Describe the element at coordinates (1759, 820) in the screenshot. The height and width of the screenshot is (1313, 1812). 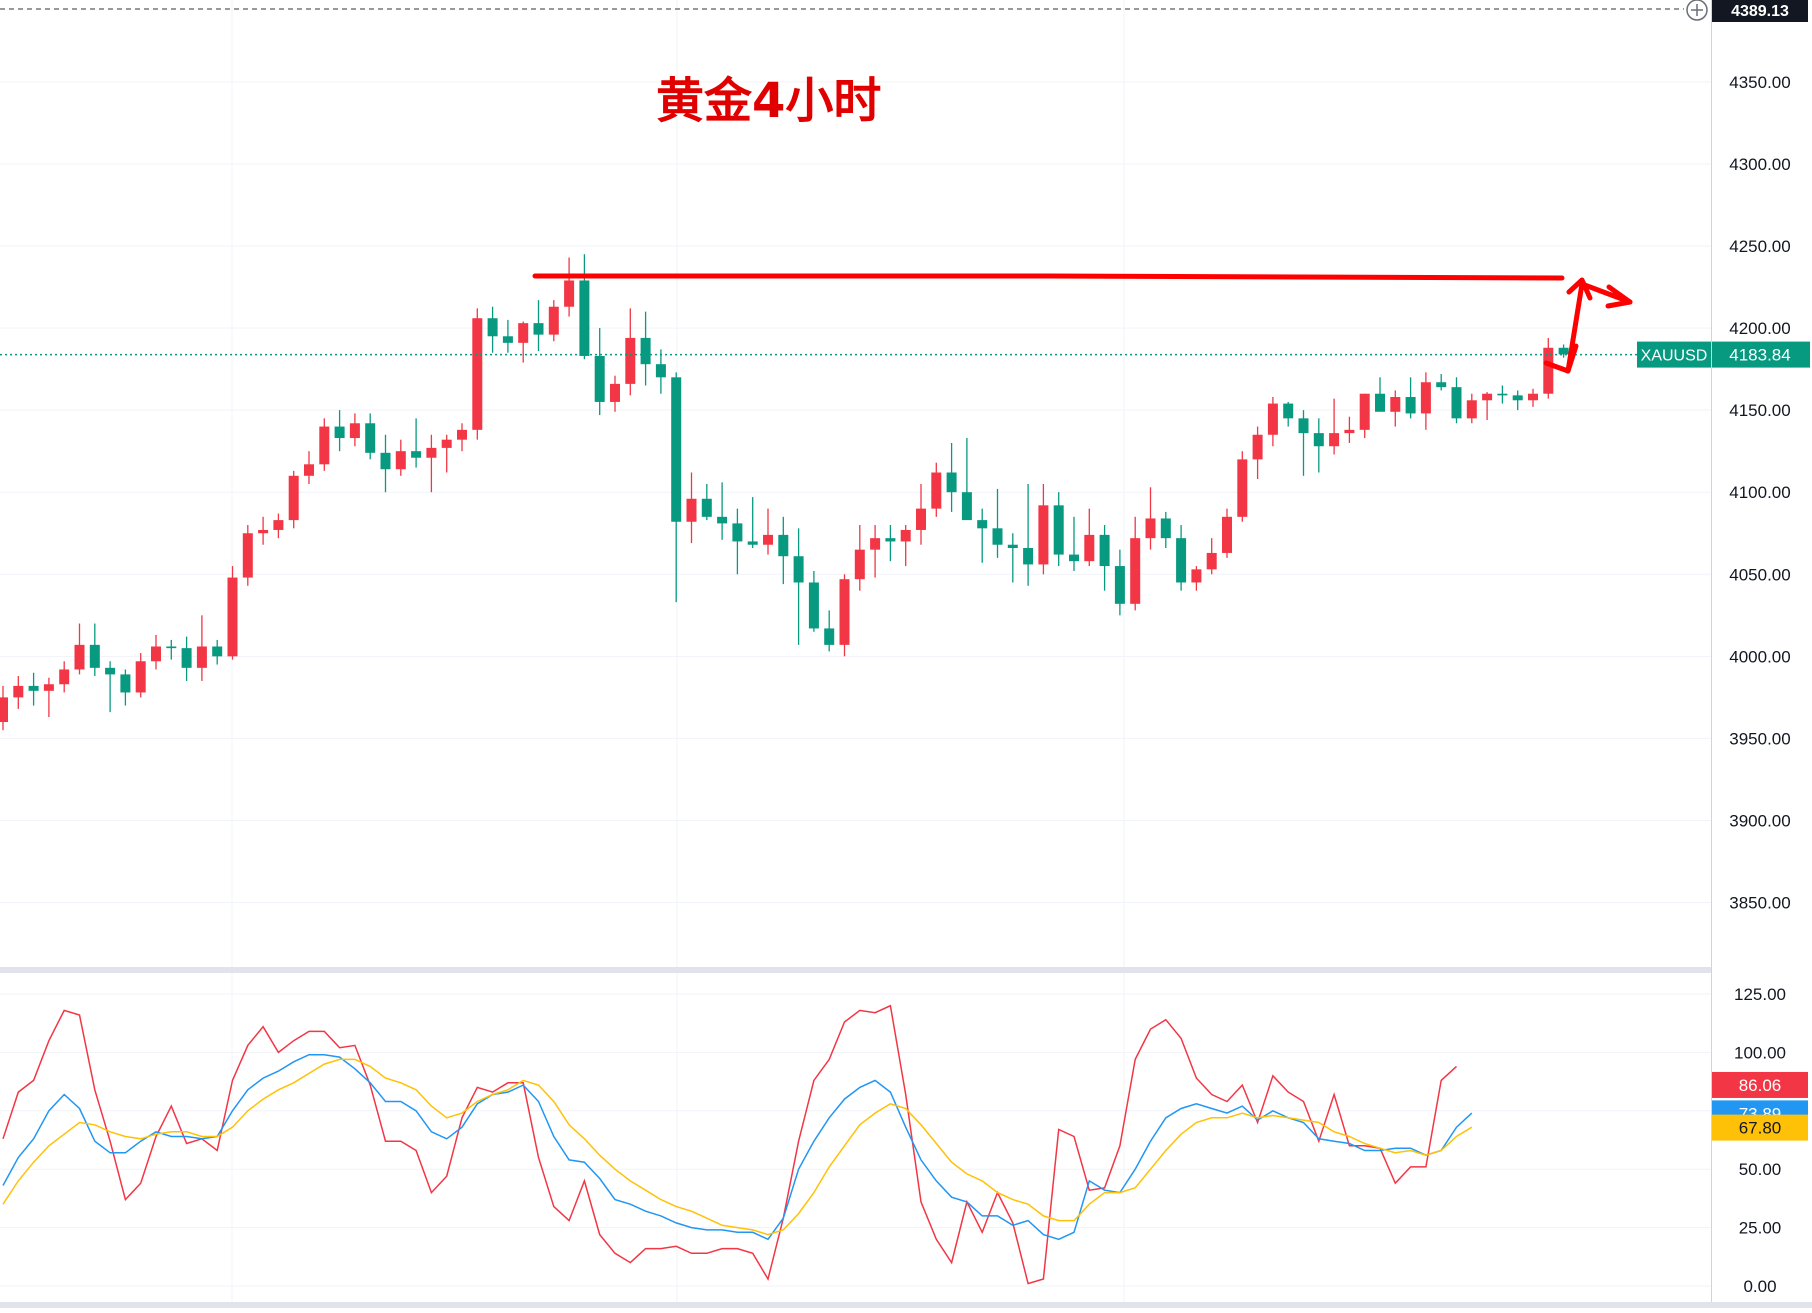
I see `price-tick-label: 3900.00` at that location.